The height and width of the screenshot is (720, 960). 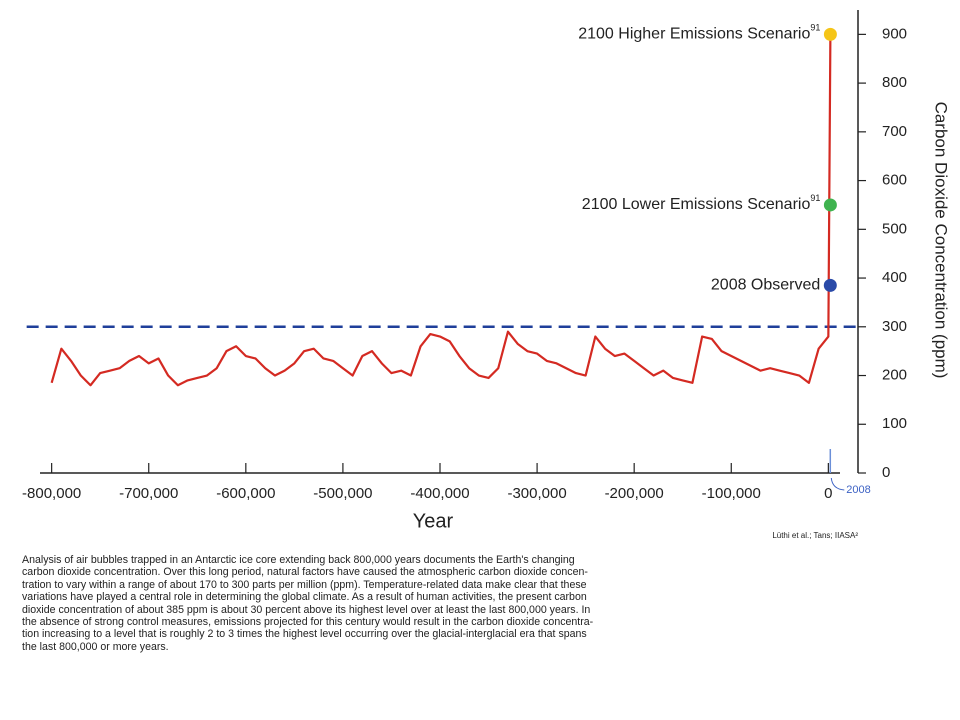 I want to click on y-tick-label: 200, so click(x=894, y=374).